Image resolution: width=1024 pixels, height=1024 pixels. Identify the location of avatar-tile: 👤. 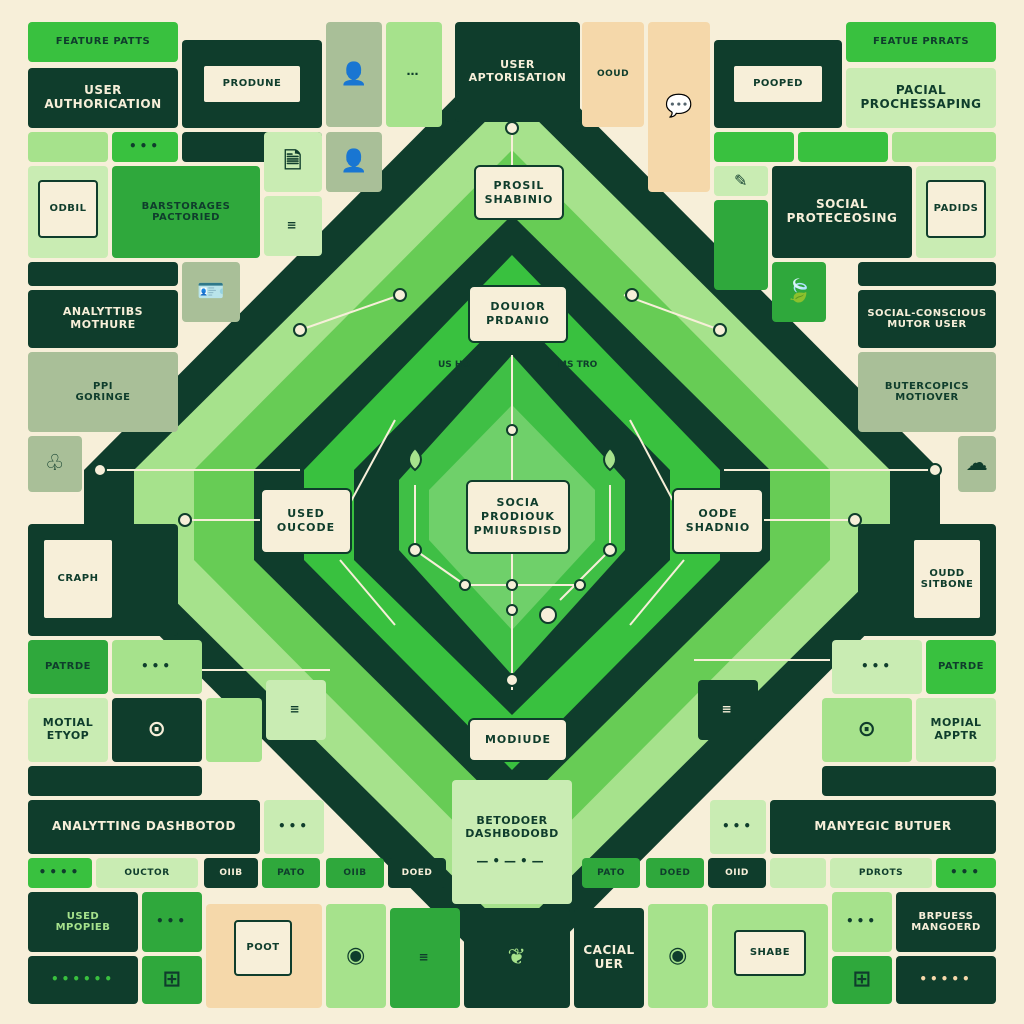
(354, 74).